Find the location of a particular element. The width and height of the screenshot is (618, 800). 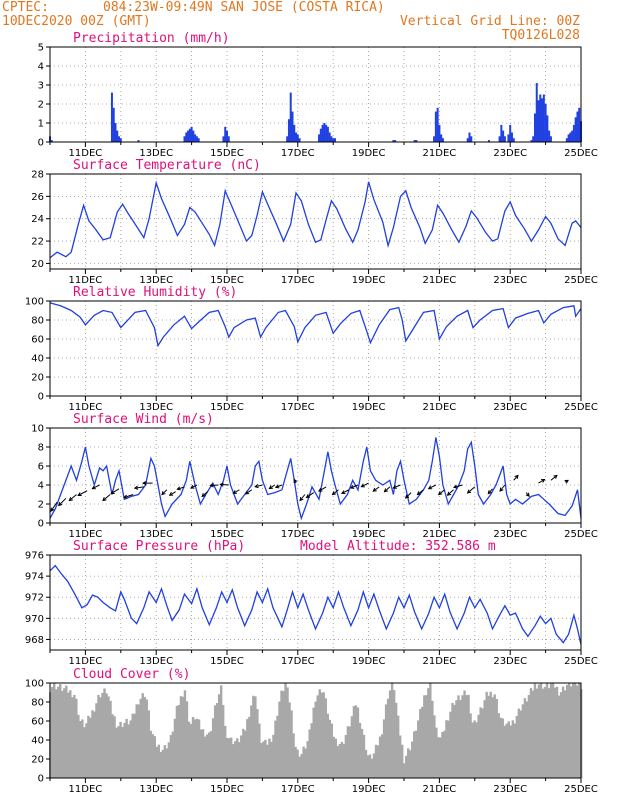

temperature-title: Surface Temperature (nC) is located at coordinates (167, 165).